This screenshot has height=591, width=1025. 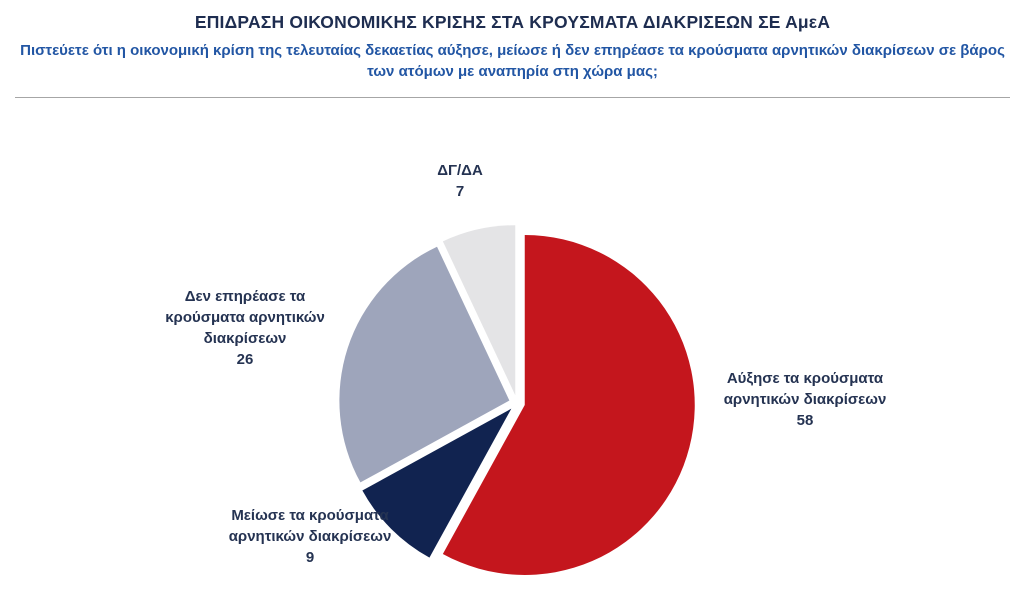 What do you see at coordinates (460, 191) in the screenshot?
I see `slice-value: 7` at bounding box center [460, 191].